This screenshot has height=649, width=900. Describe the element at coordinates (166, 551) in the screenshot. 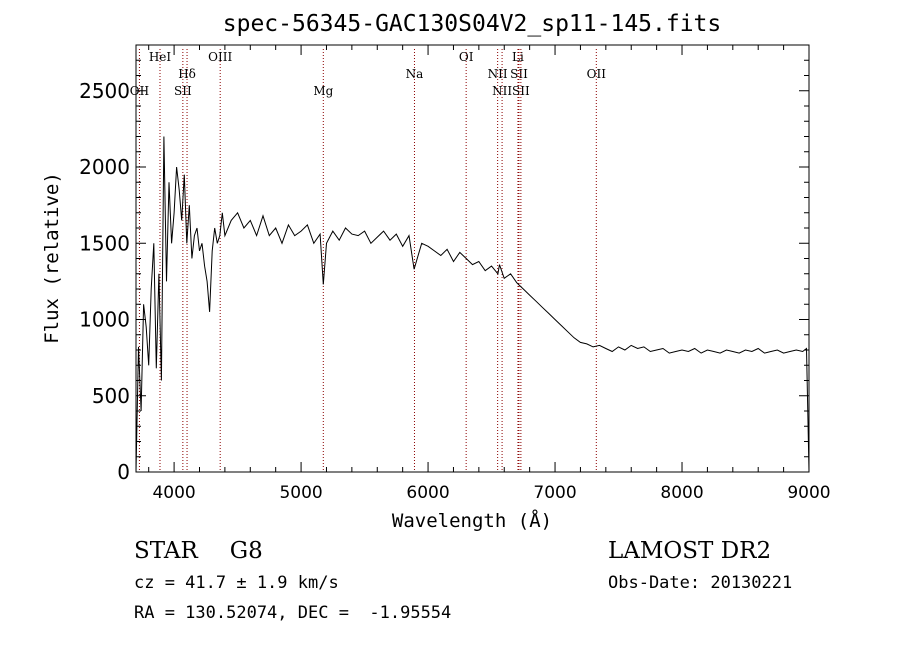

I see `class-label: STAR` at that location.